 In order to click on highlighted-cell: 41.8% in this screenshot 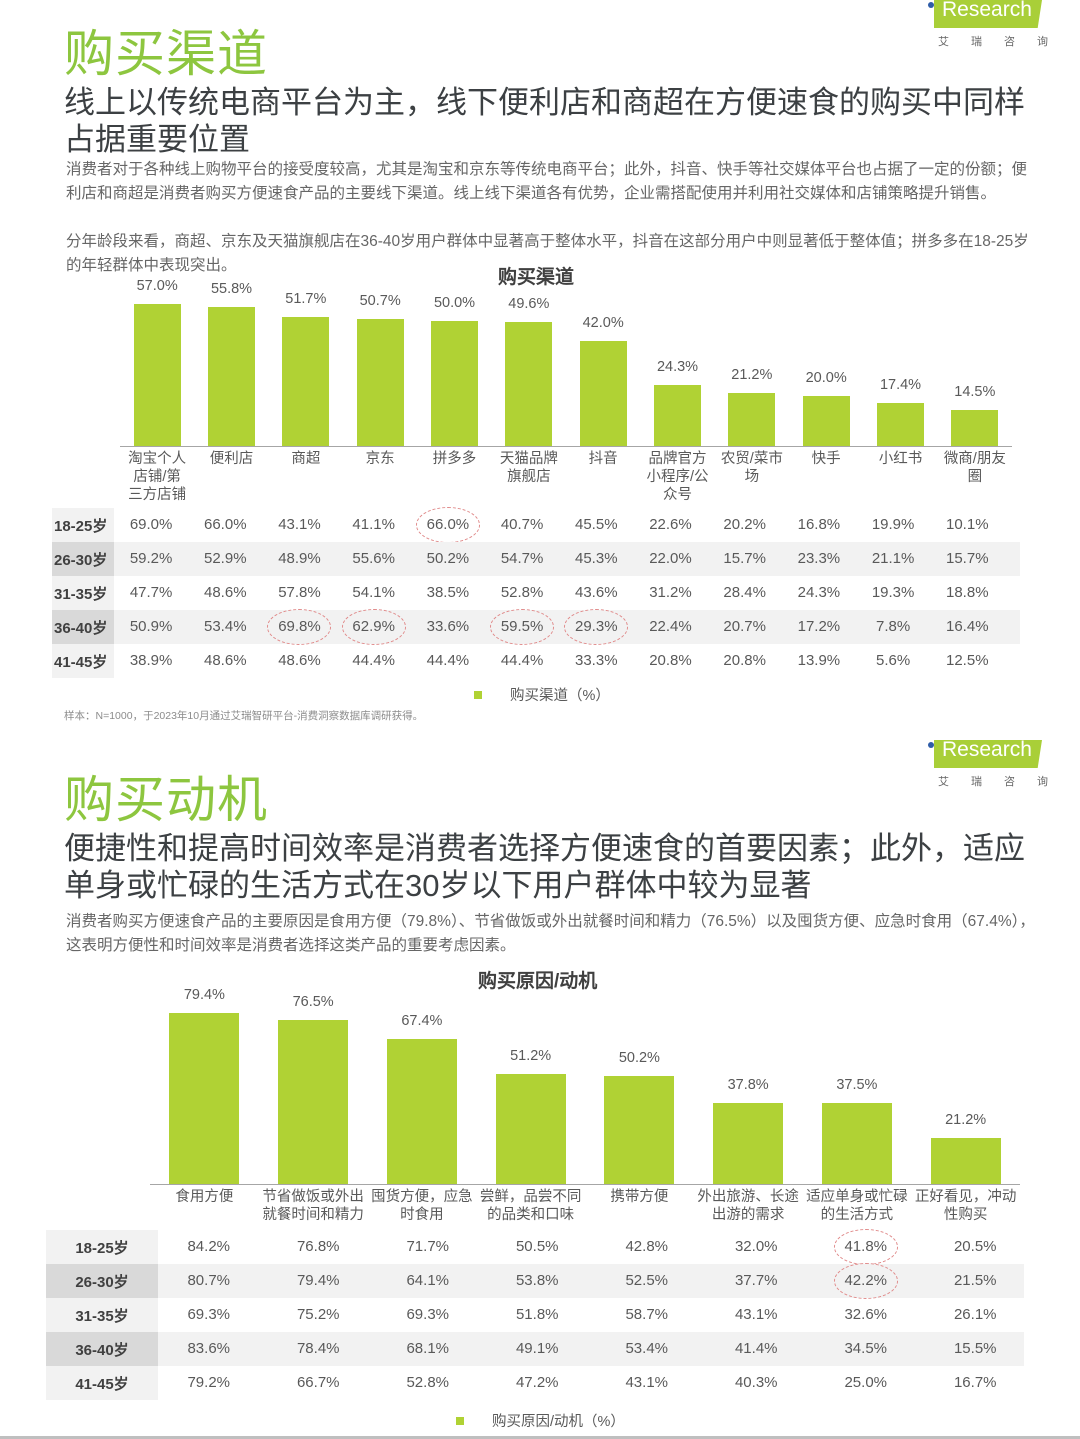, I will do `click(866, 1247)`.